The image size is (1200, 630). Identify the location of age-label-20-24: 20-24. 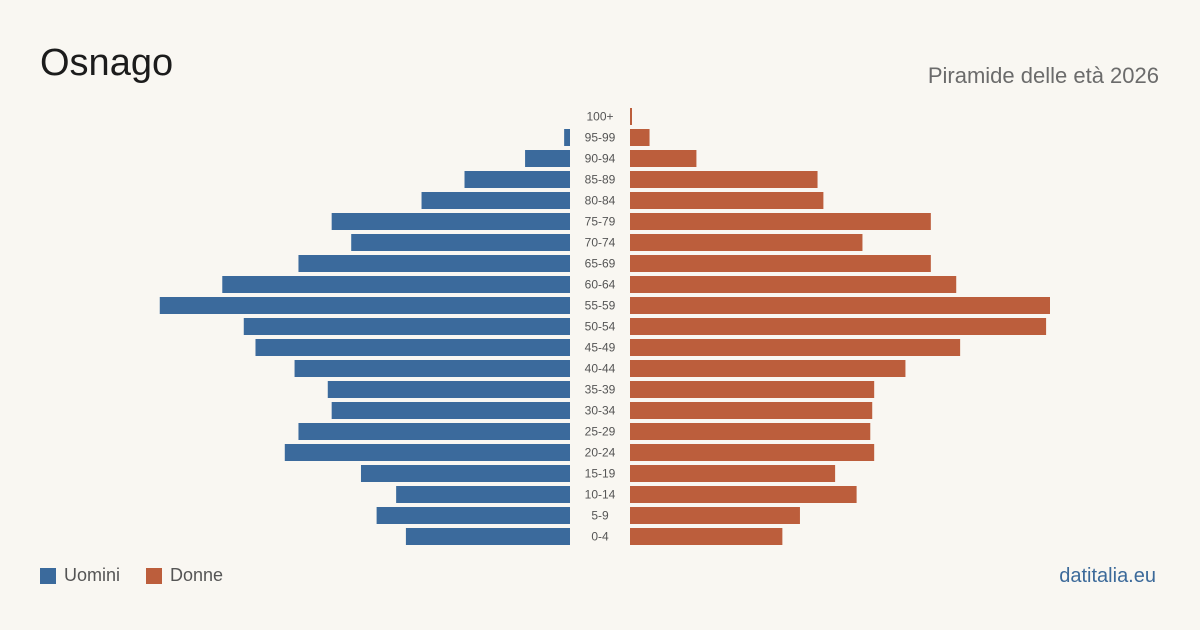
(600, 453).